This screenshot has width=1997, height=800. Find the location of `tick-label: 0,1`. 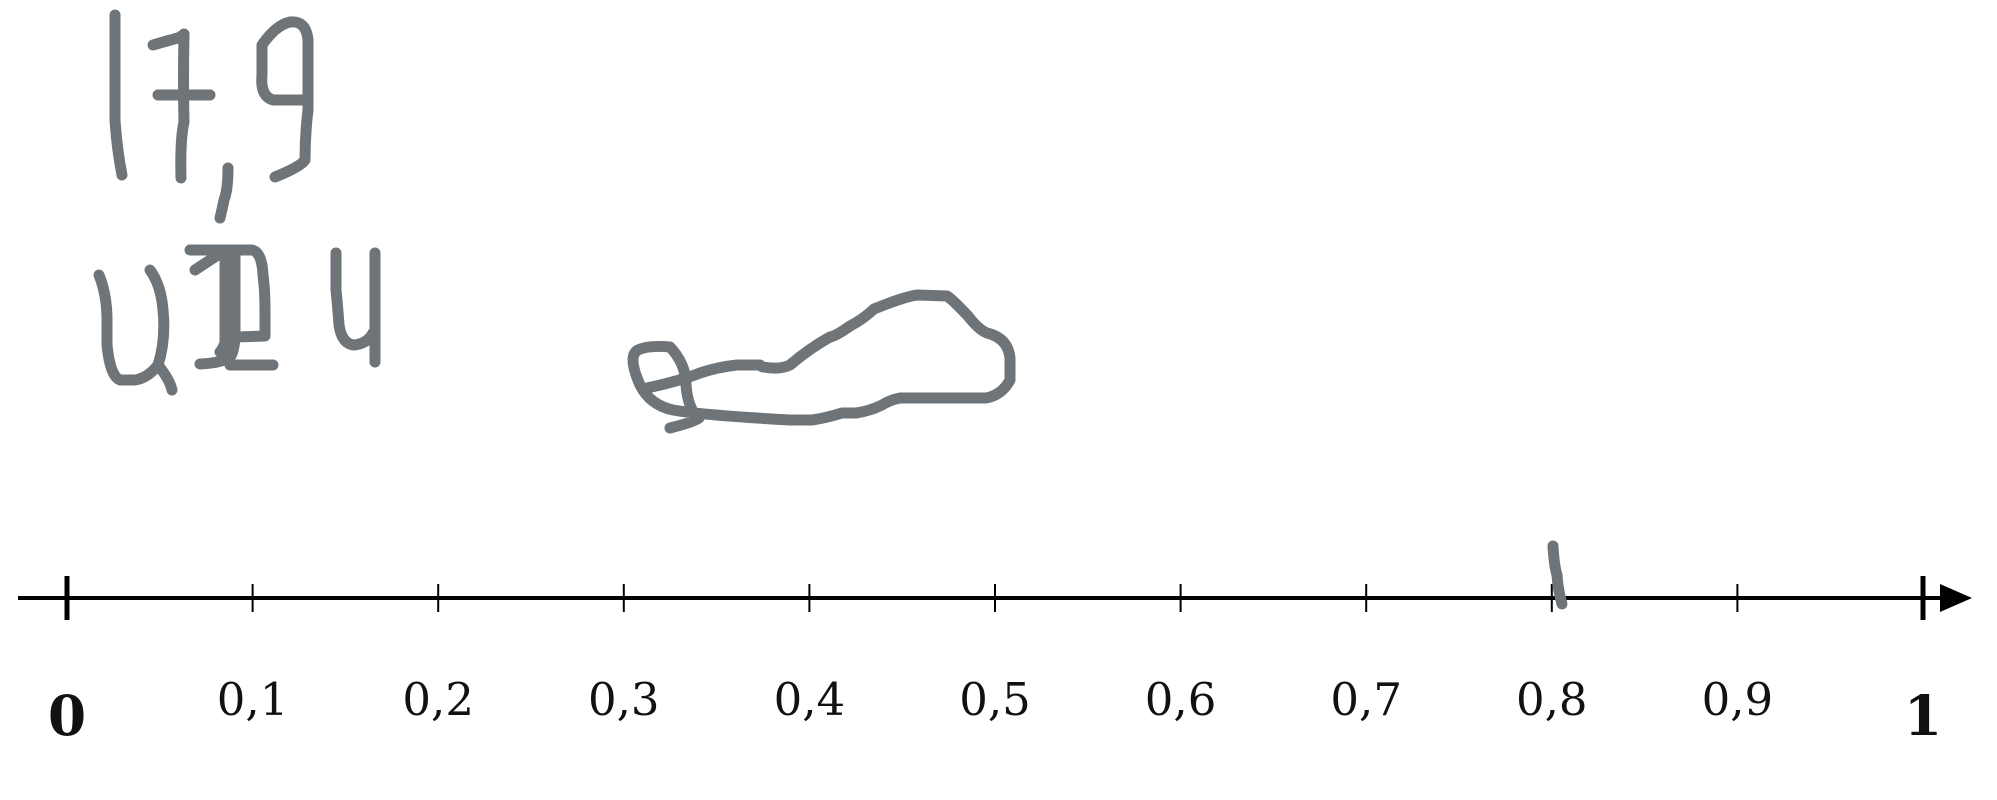

tick-label: 0,1 is located at coordinates (253, 699).